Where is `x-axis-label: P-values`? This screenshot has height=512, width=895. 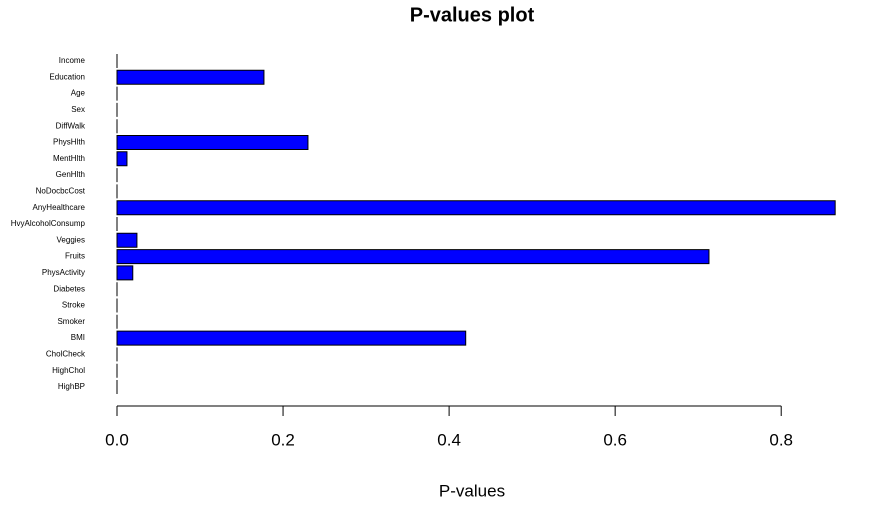 x-axis-label: P-values is located at coordinates (472, 490).